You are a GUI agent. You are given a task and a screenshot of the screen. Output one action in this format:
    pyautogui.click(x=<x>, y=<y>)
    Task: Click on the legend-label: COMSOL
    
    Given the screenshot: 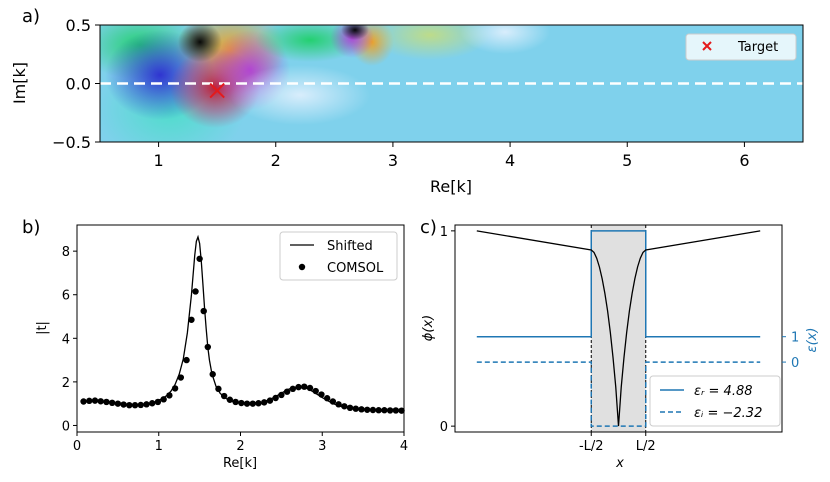 What is the action you would take?
    pyautogui.click(x=355, y=268)
    